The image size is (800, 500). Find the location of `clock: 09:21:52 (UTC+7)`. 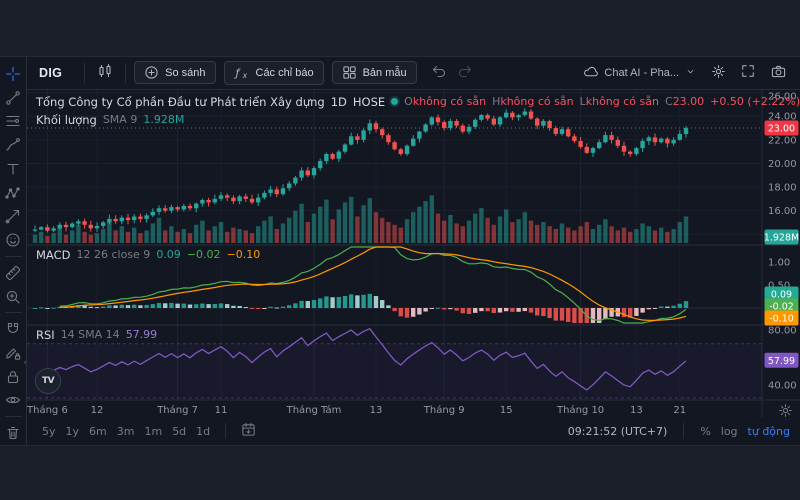

clock: 09:21:52 (UTC+7) is located at coordinates (617, 431).